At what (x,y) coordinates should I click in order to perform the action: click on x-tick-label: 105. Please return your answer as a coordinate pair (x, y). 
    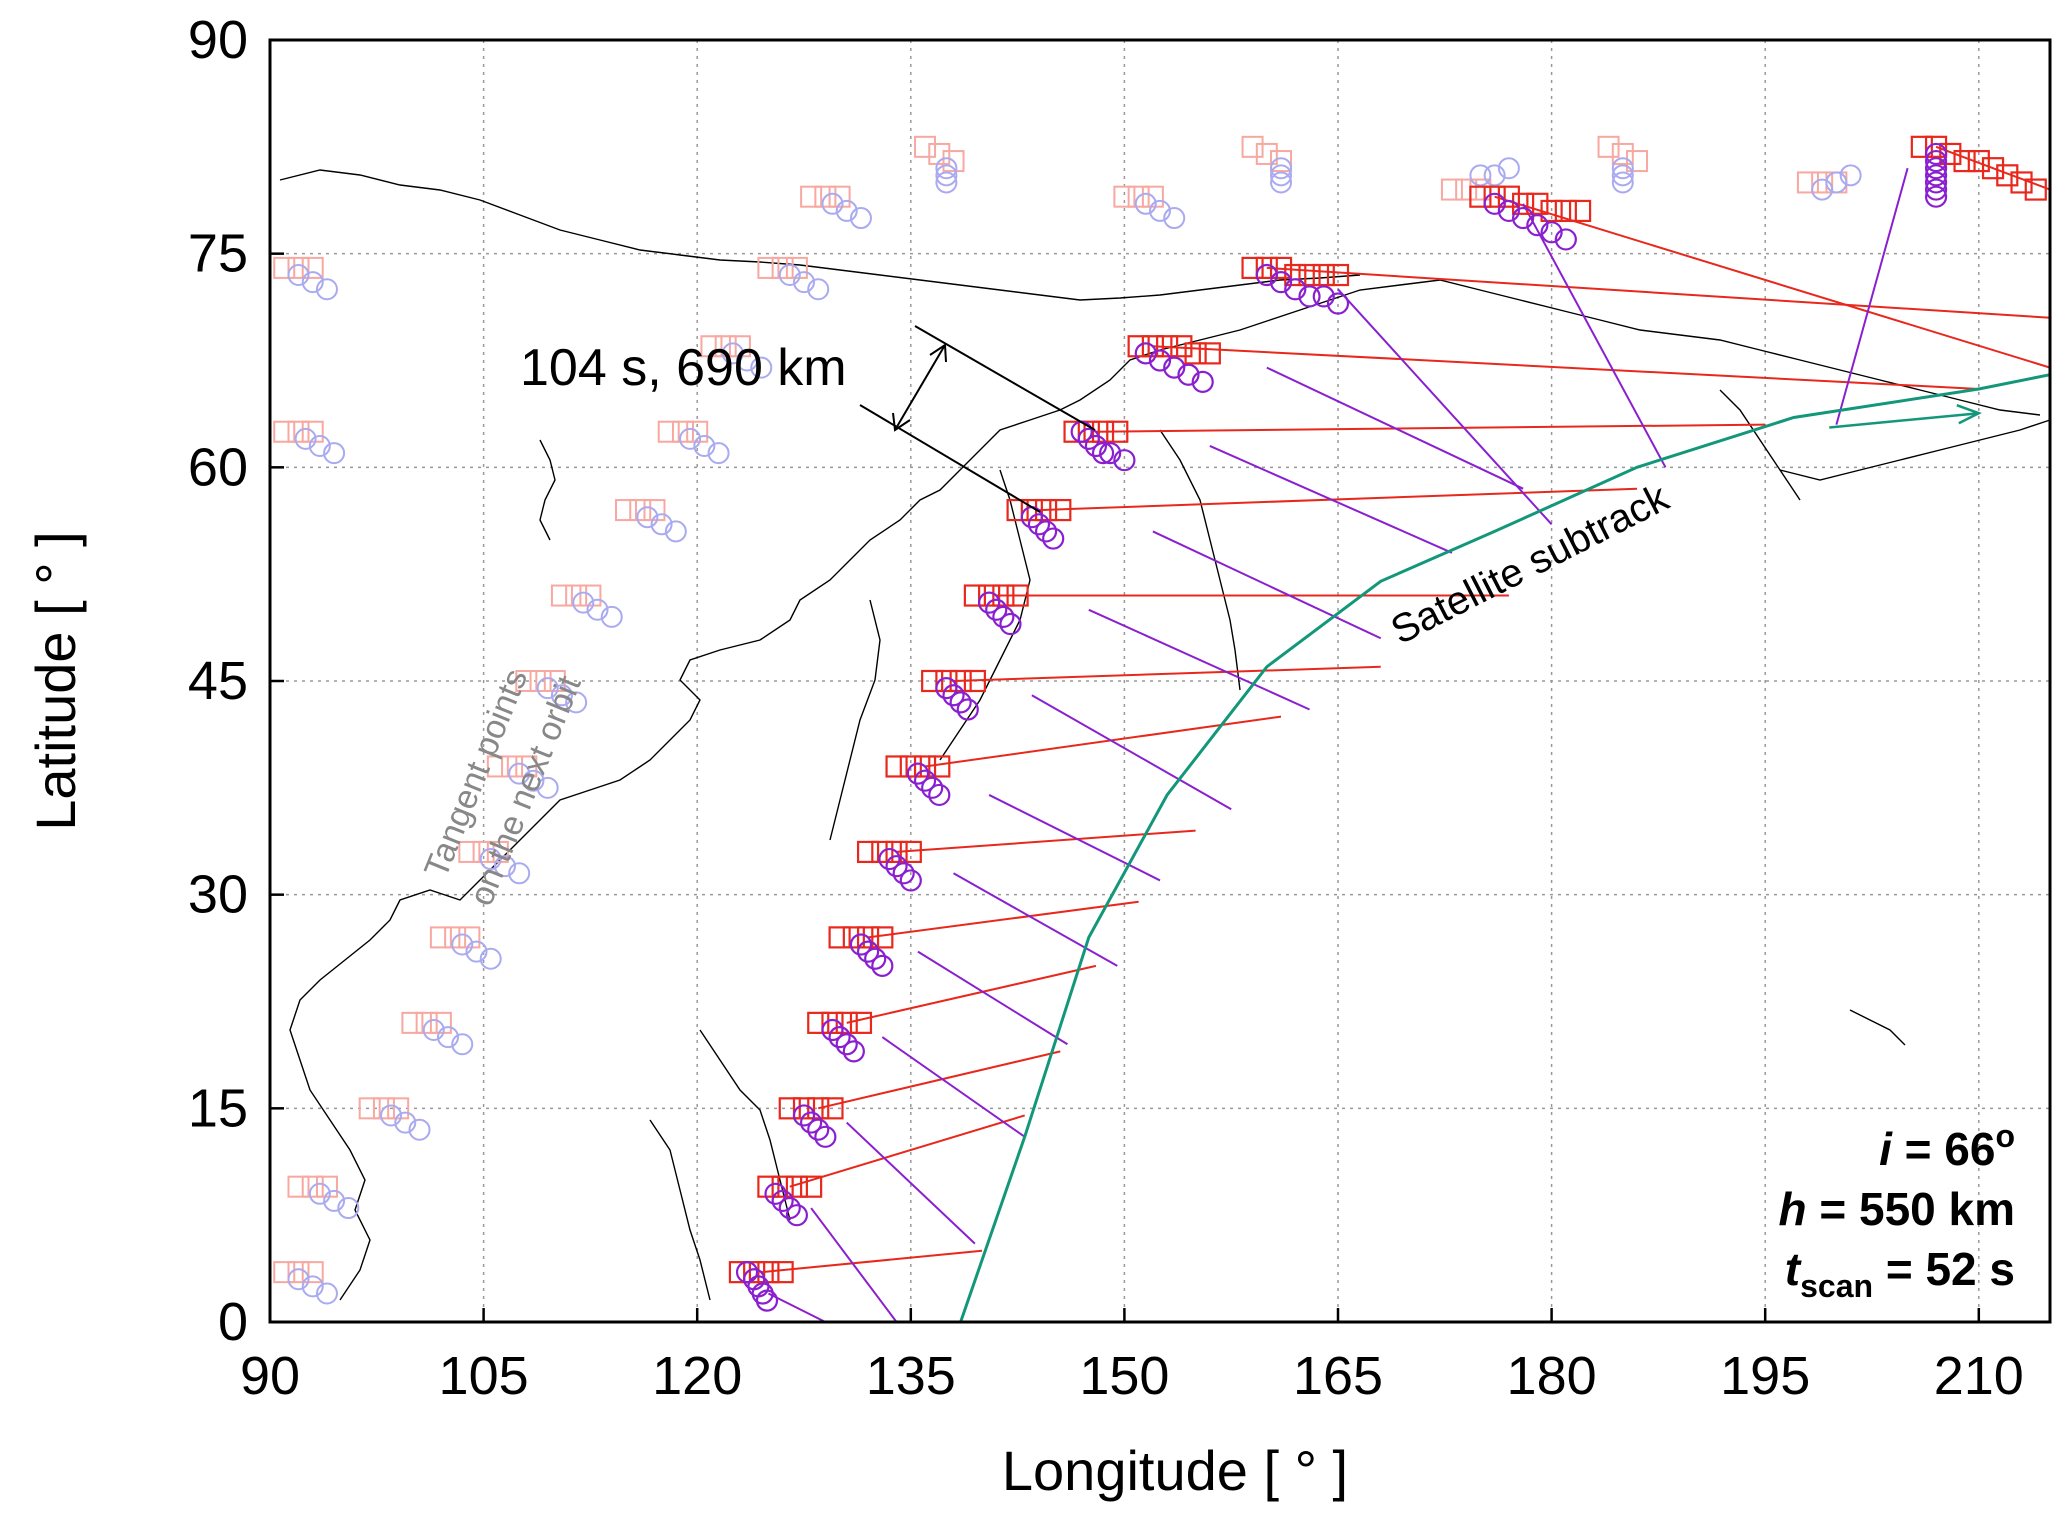
    Looking at the image, I should click on (484, 1376).